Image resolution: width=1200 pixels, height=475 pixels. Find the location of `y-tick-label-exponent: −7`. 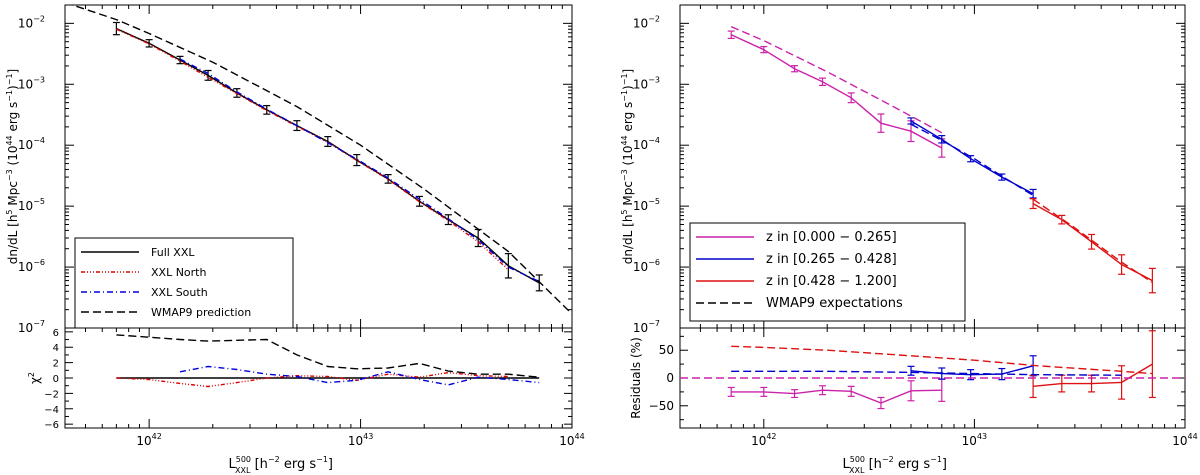

y-tick-label-exponent: −7 is located at coordinates (39, 323).